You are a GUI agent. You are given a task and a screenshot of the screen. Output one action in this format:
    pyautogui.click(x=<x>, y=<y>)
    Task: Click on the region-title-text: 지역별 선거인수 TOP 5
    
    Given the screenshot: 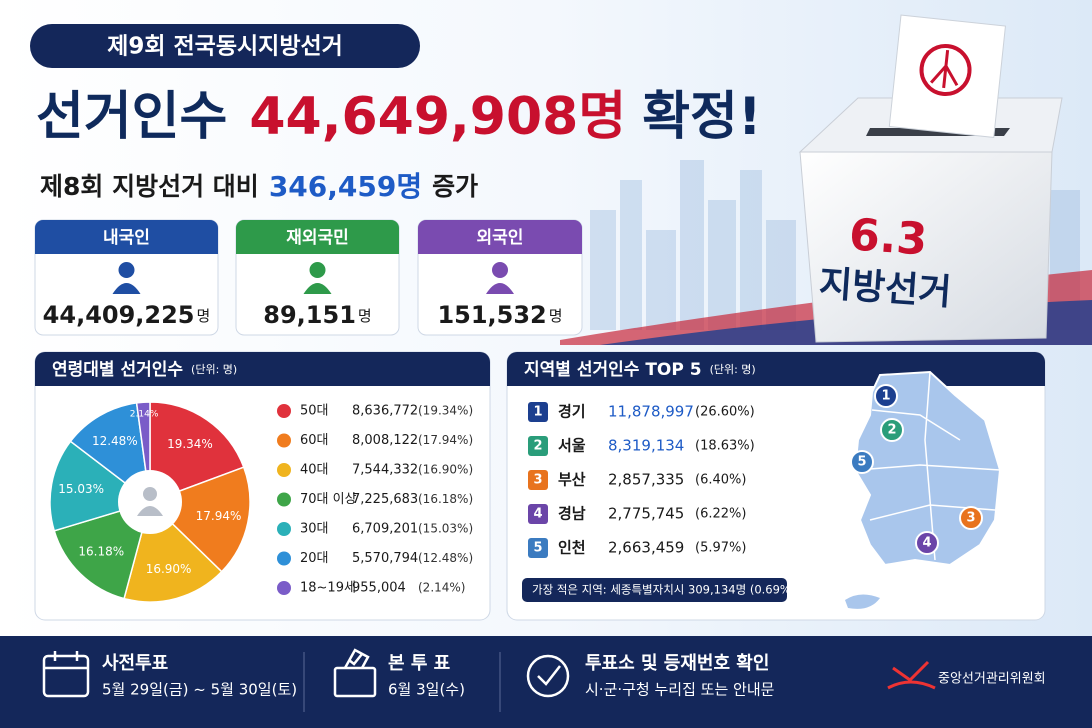 What is the action you would take?
    pyautogui.click(x=613, y=370)
    